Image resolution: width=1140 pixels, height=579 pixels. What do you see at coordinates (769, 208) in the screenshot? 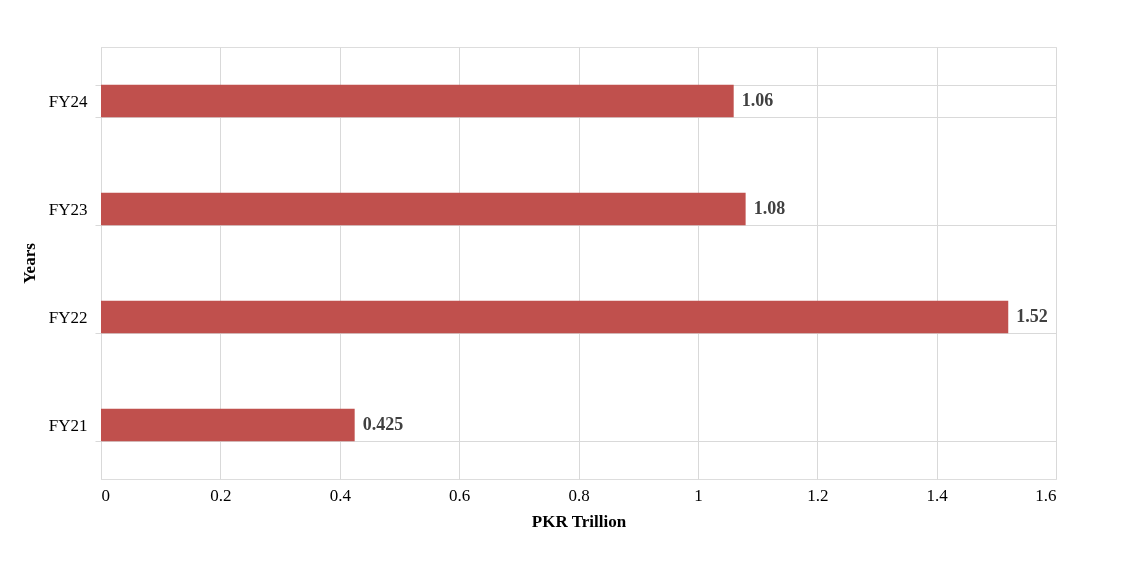
I see `data-label: 1.08` at bounding box center [769, 208].